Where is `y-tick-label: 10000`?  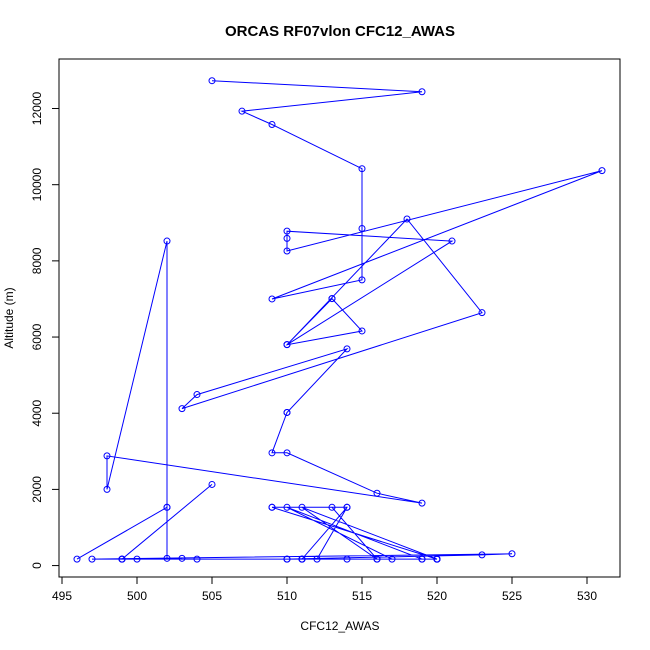 y-tick-label: 10000 is located at coordinates (37, 185).